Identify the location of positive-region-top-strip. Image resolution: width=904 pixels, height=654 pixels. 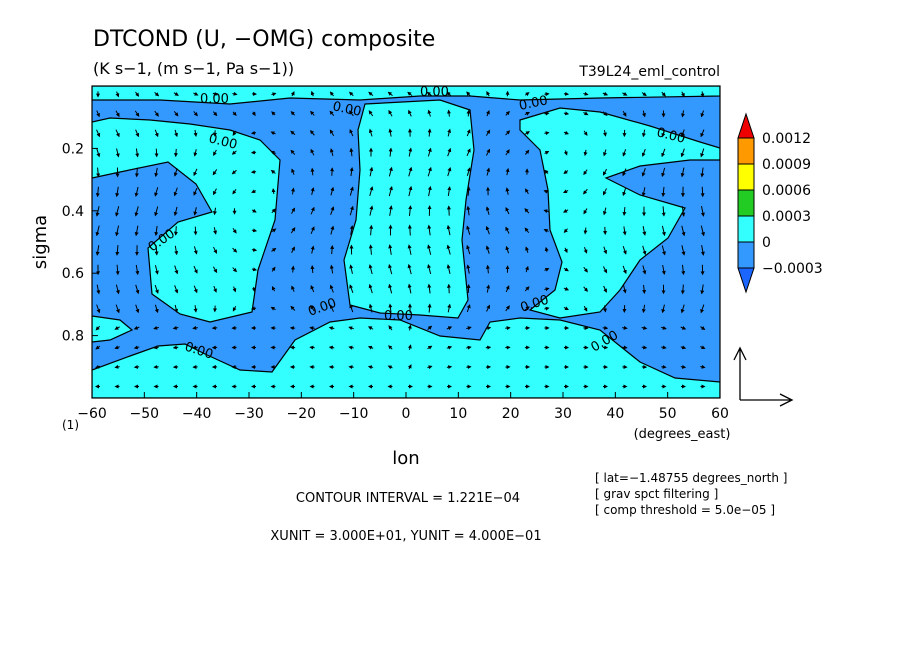
(406, 95).